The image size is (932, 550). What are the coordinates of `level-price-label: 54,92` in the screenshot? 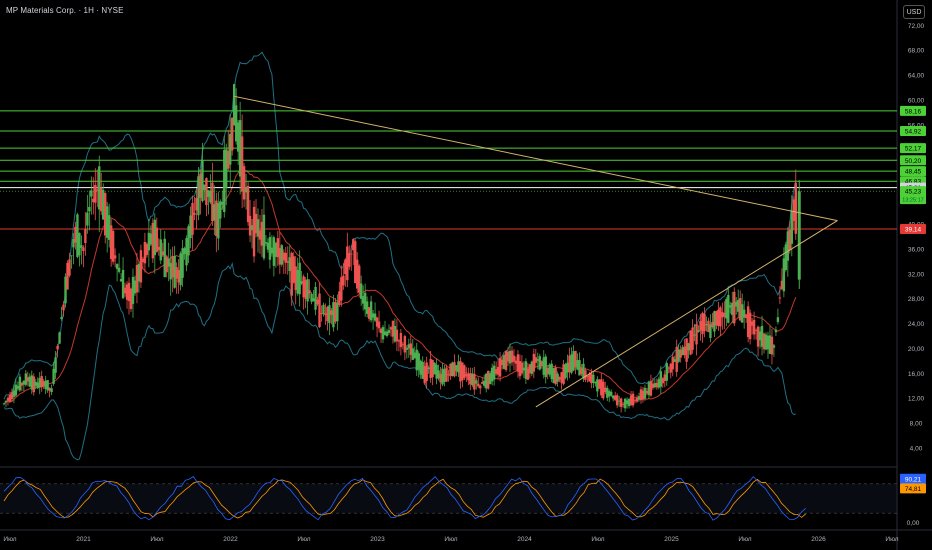 It's located at (913, 131).